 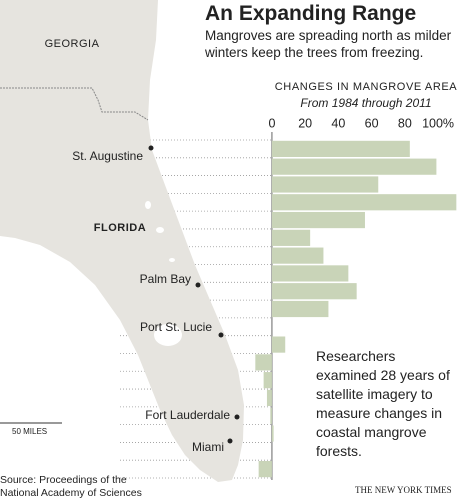 What do you see at coordinates (120, 228) in the screenshot?
I see `state-label: FLORIDA` at bounding box center [120, 228].